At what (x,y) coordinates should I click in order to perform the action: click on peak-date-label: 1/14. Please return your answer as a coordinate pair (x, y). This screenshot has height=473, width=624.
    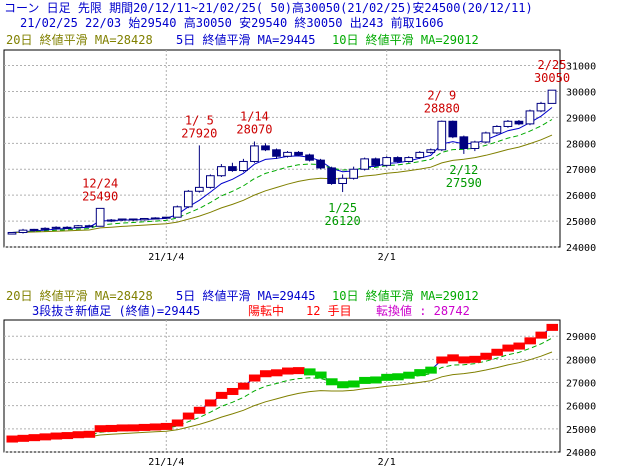
    Looking at the image, I should click on (254, 117).